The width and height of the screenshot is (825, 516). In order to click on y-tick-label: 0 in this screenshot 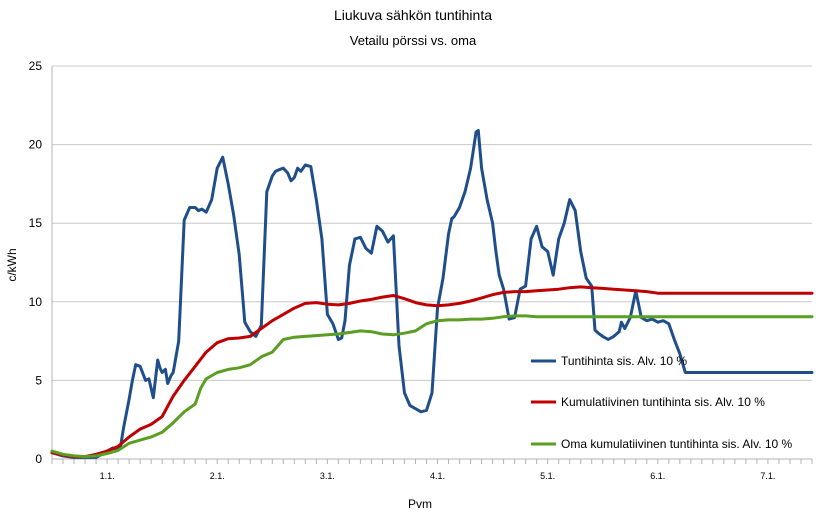, I will do `click(38, 459)`.